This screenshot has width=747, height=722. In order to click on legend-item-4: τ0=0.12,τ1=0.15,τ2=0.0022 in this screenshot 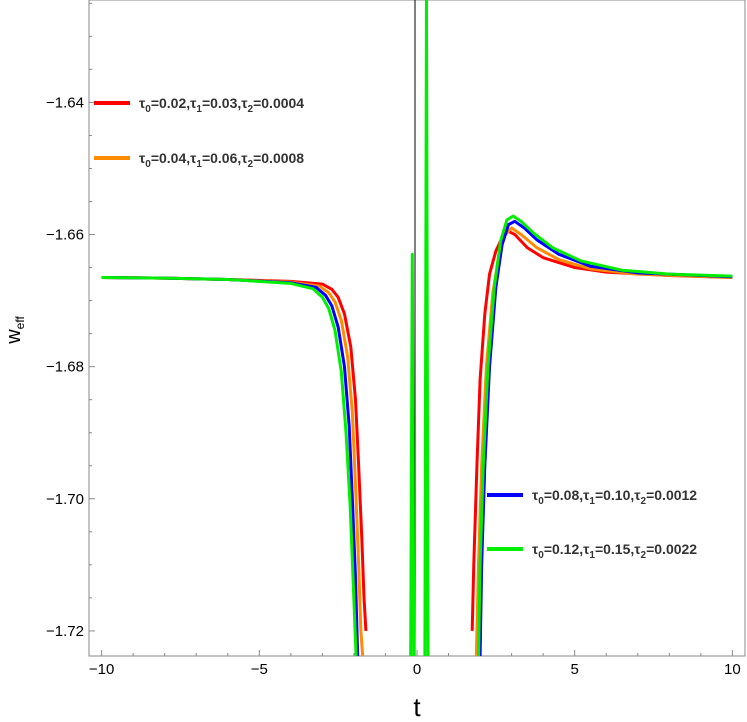, I will do `click(592, 551)`.